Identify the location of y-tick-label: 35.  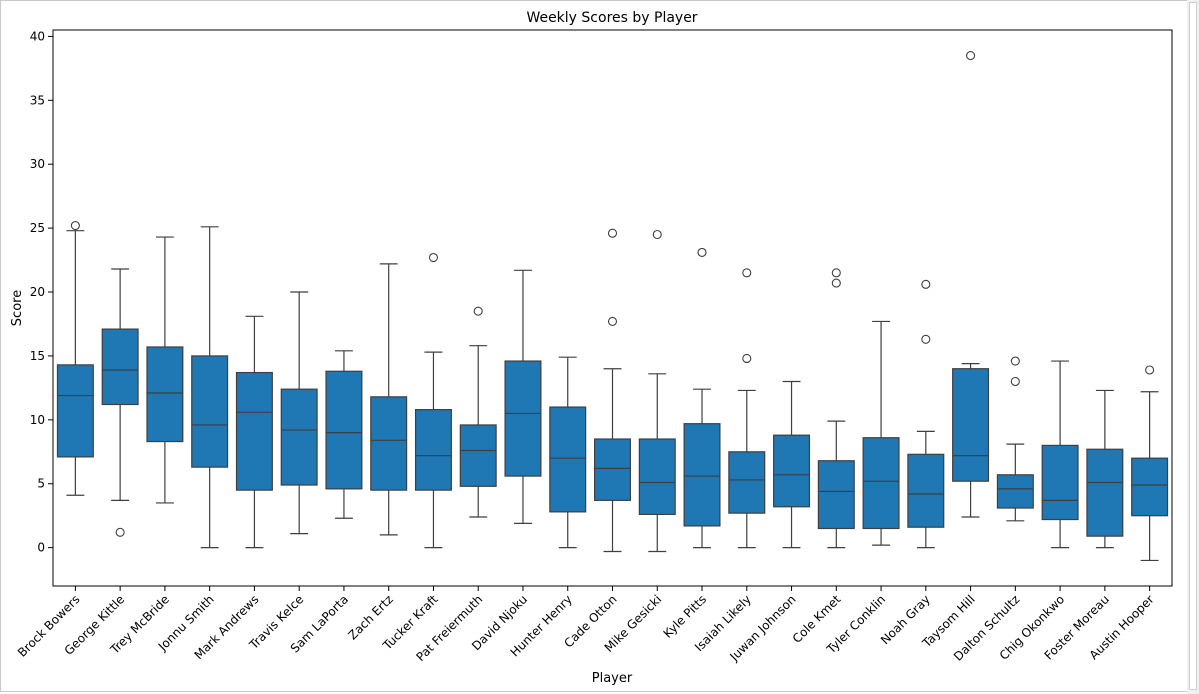
(37, 100).